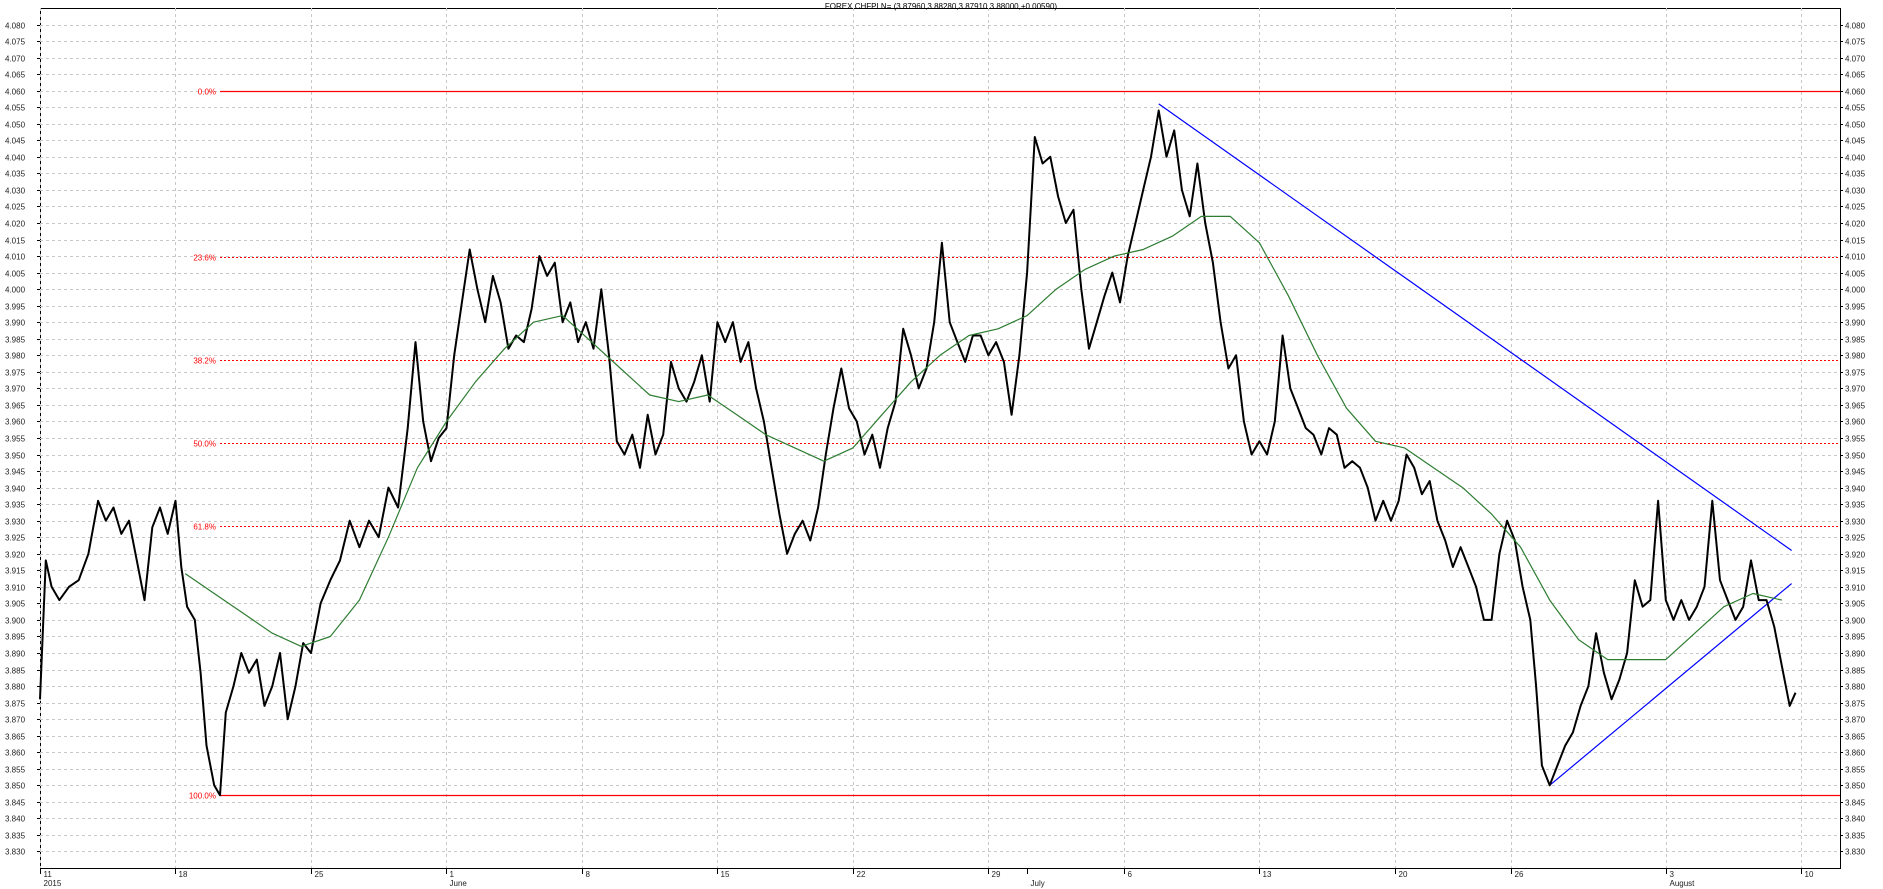 Image resolution: width=1883 pixels, height=889 pixels. I want to click on y-tick-label-right: 3.895, so click(1855, 637).